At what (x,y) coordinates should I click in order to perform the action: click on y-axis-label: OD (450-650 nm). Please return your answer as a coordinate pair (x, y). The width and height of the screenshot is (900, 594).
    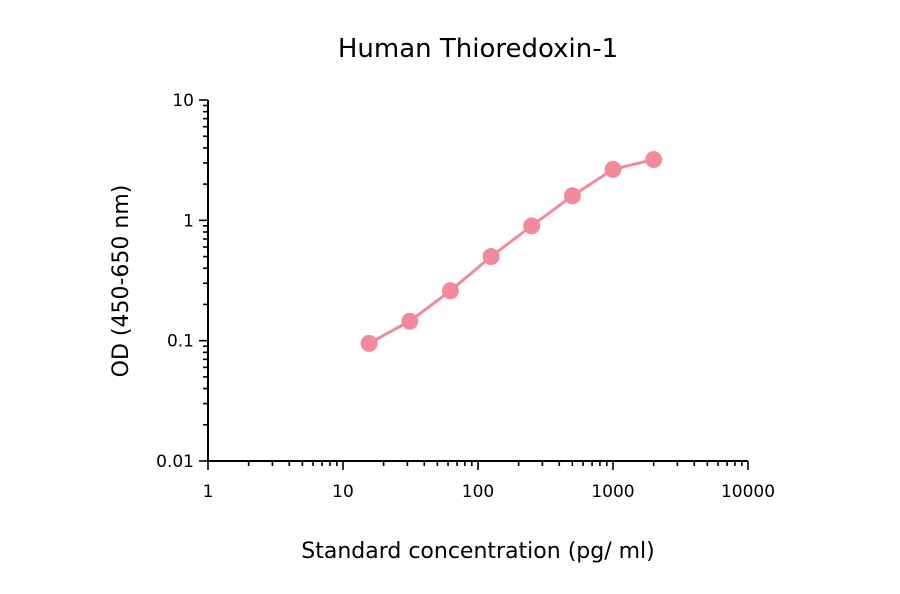
    Looking at the image, I should click on (121, 281).